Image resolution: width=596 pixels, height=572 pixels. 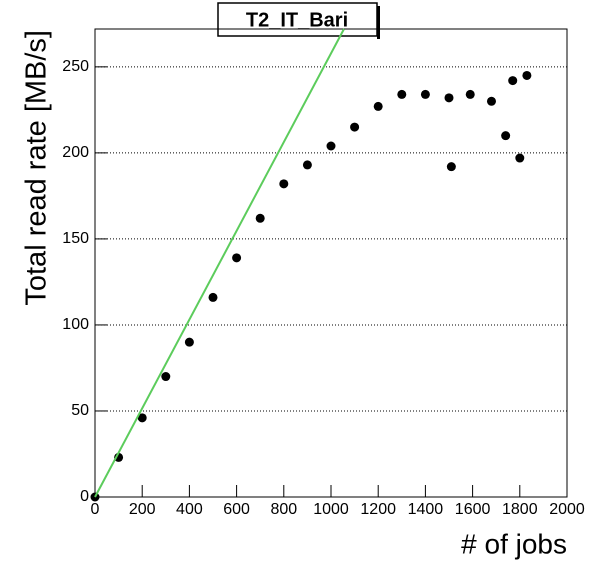 I want to click on x-tick-label: 1200, so click(x=378, y=509).